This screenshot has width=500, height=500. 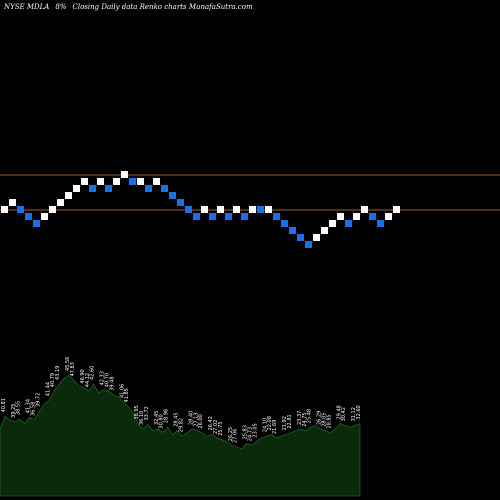 I want to click on volume-label: 26.29, so click(x=320, y=418).